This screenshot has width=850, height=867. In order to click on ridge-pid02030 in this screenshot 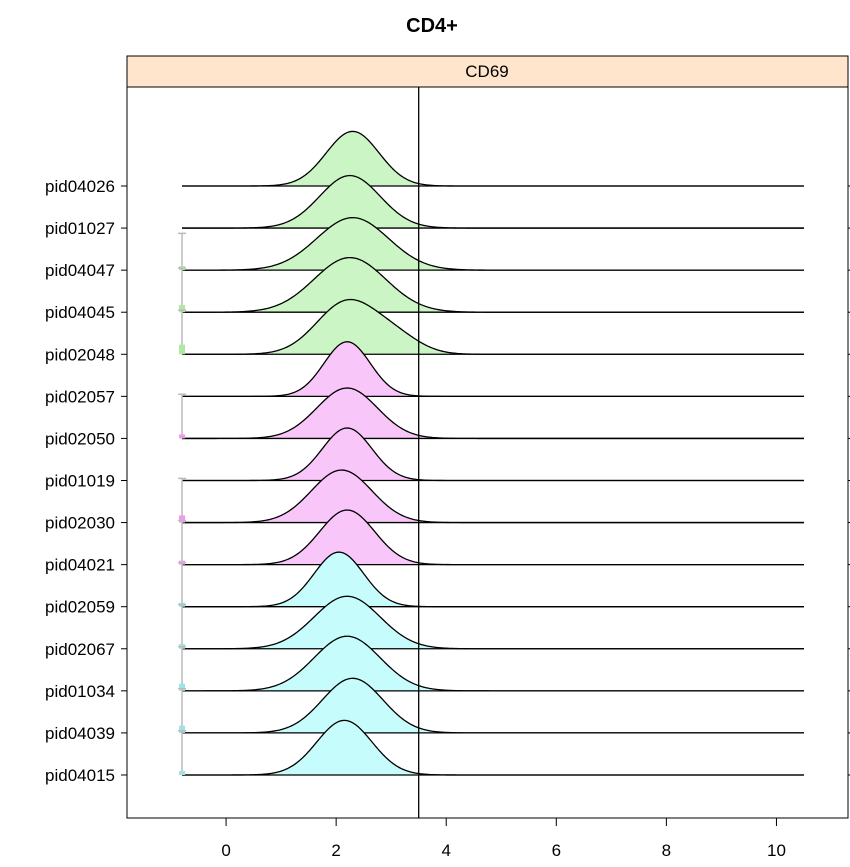, I will do `click(491, 496)`.